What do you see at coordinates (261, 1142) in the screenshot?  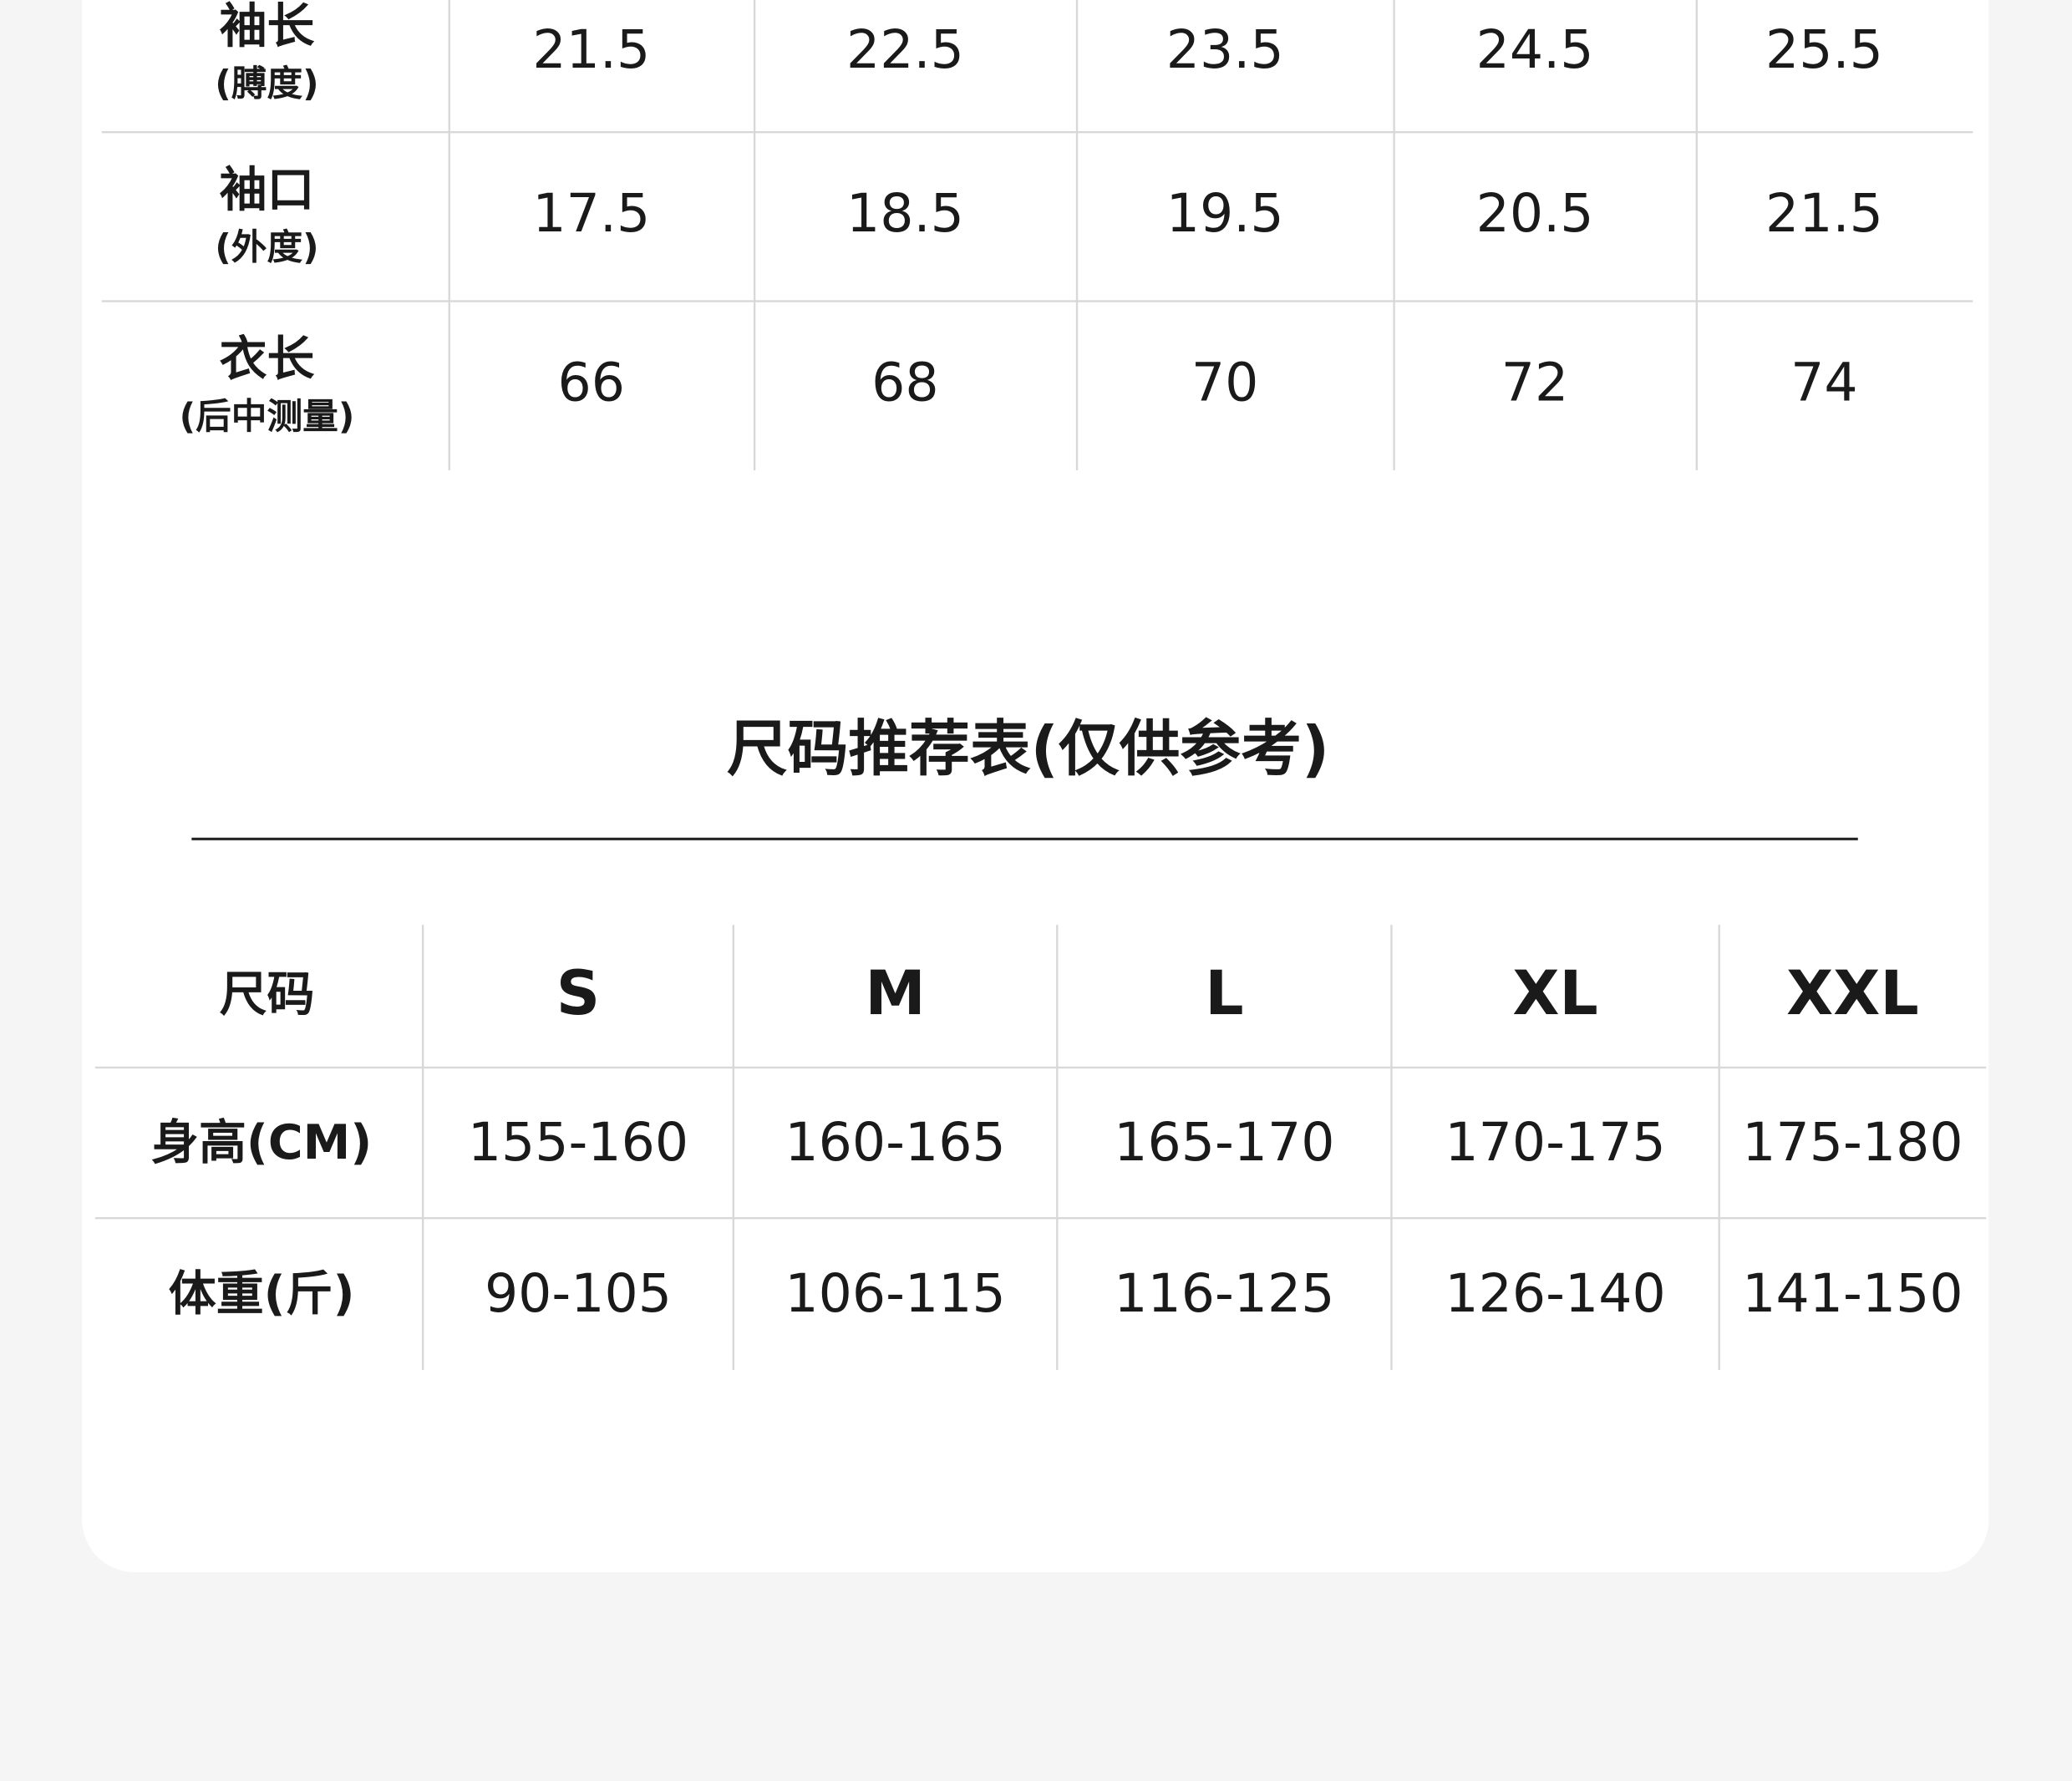 I see `row-label: 身高(CM)` at bounding box center [261, 1142].